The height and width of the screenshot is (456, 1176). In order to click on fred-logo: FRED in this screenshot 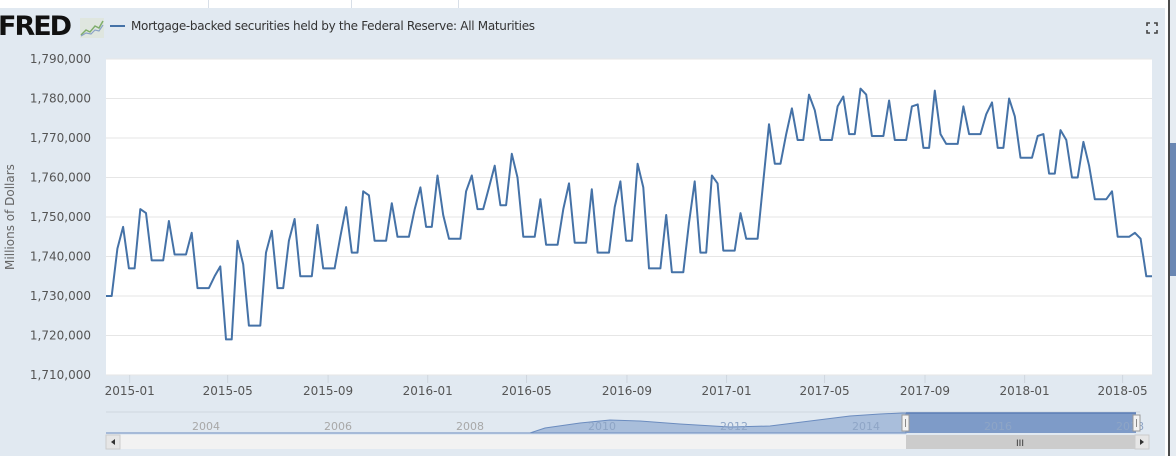, I will do `click(36, 26)`.